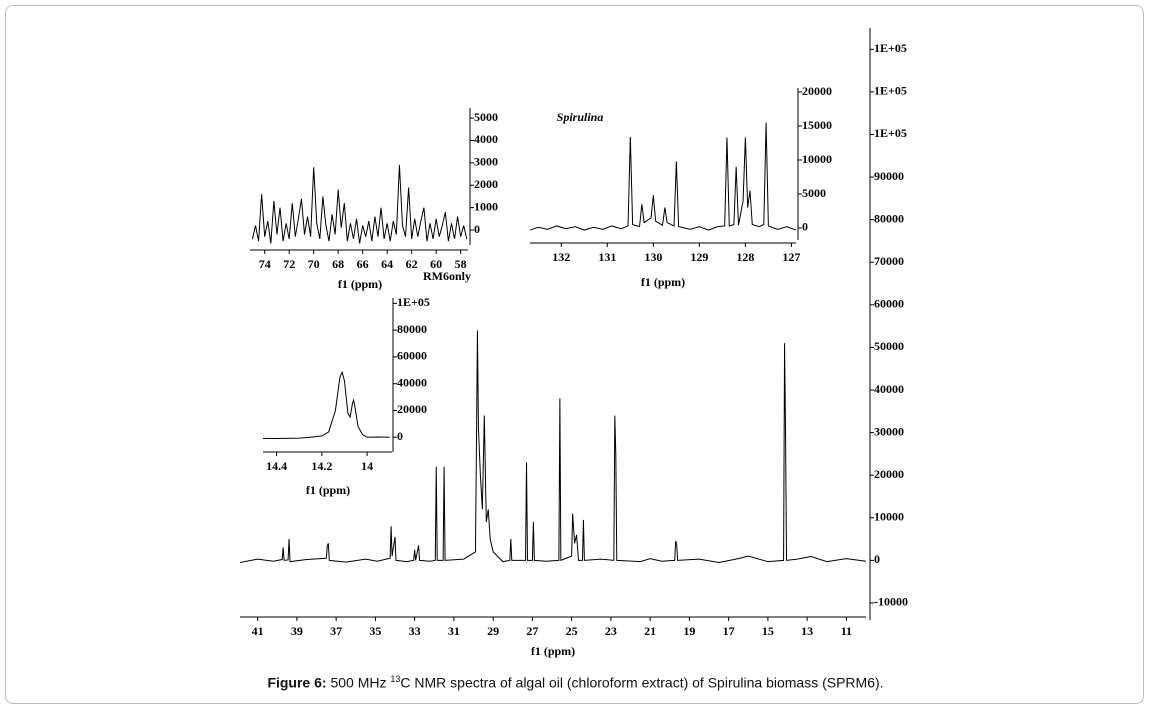 Image resolution: width=1151 pixels, height=710 pixels. I want to click on y-tick-label: 90000, so click(889, 176).